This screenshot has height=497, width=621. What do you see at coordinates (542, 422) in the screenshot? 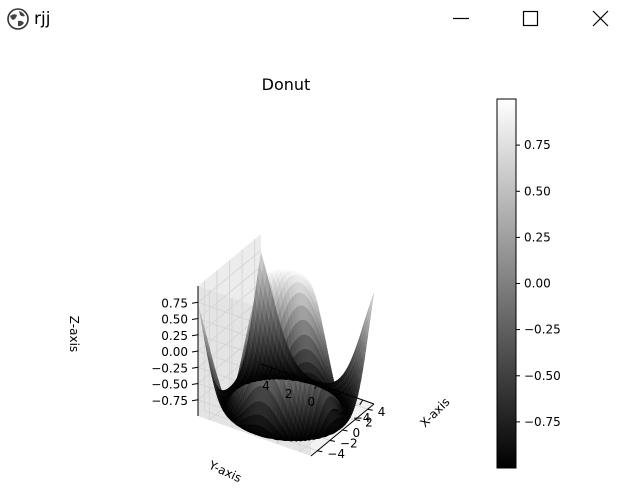
I see `colorbar-tick-label: −0.75` at bounding box center [542, 422].